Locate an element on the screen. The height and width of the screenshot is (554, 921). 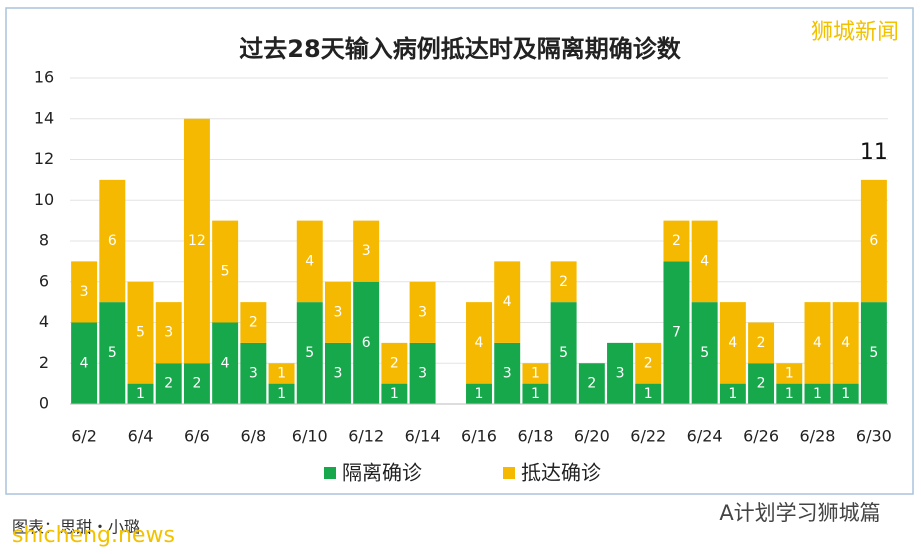
watermark: 狮城新闻 is located at coordinates (855, 32).